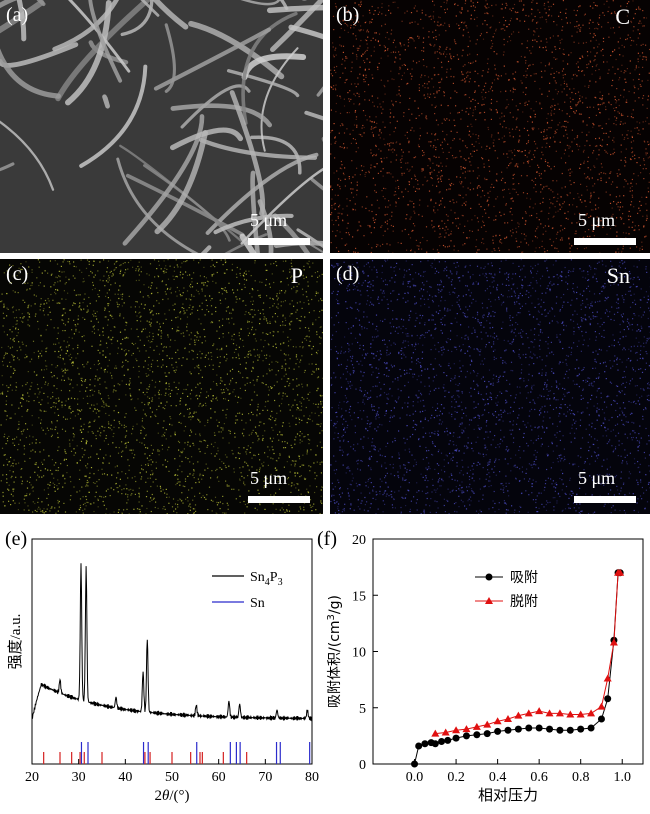 This screenshot has width=650, height=814. What do you see at coordinates (508, 795) in the screenshot?
I see `bet-x-label: 相对压力` at bounding box center [508, 795].